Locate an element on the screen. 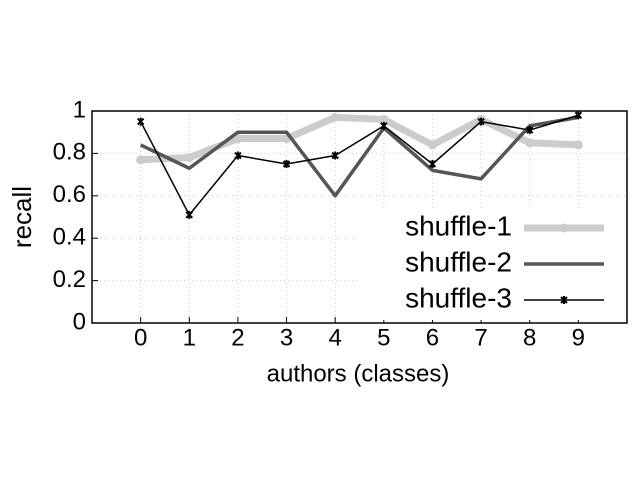  x-tick-label: 8 is located at coordinates (529, 337).